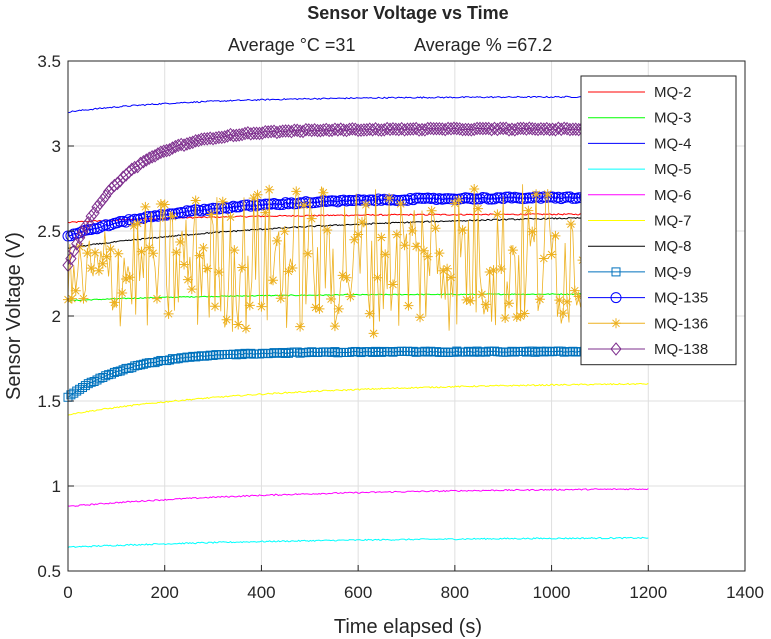 This screenshot has height=639, width=771. What do you see at coordinates (49, 571) in the screenshot?
I see `y-tick-label: 0.5` at bounding box center [49, 571].